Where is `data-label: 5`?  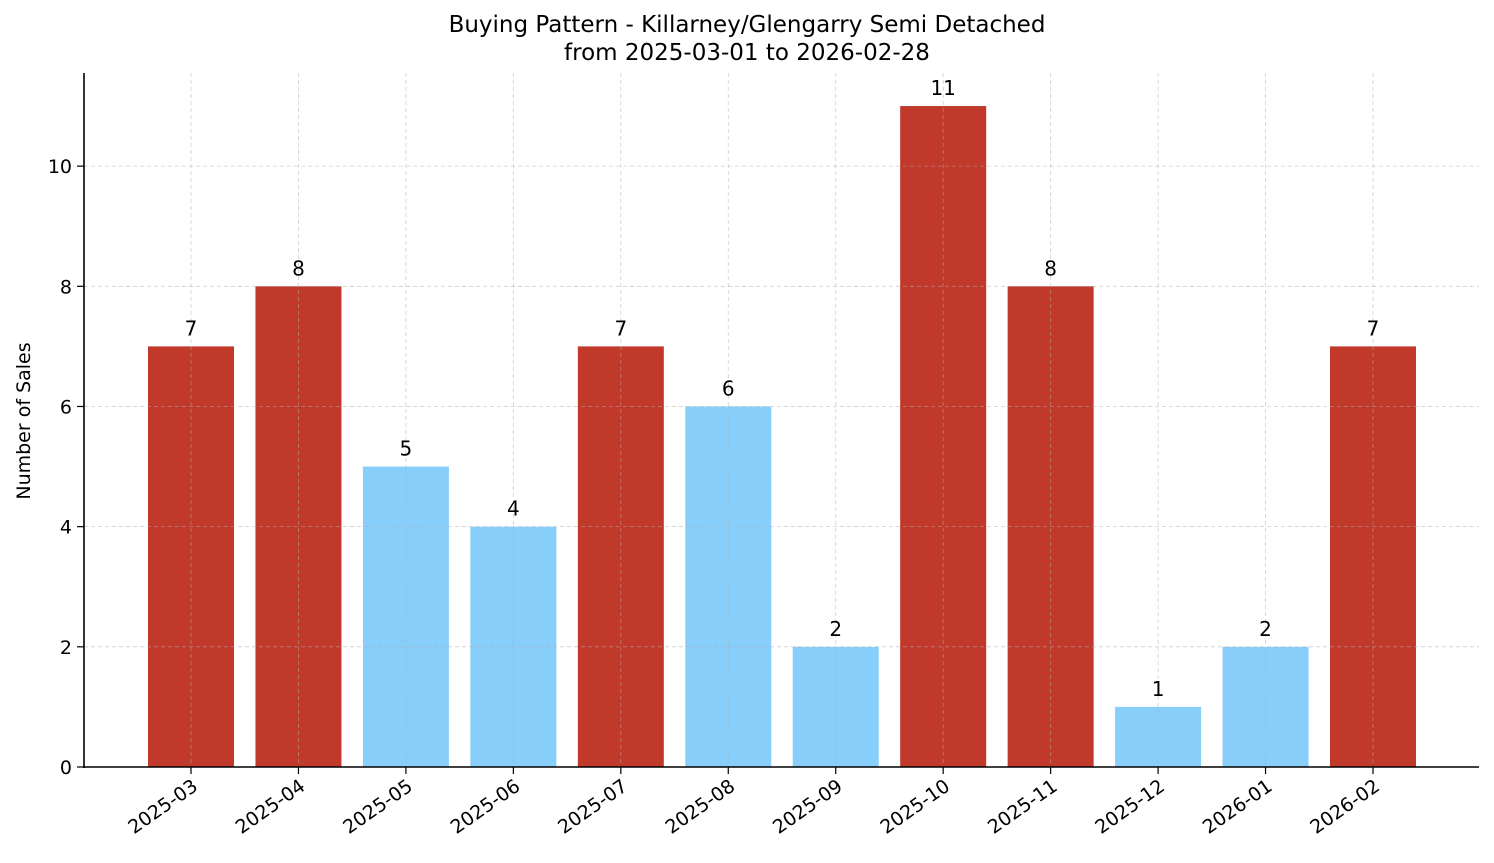
data-label: 5 is located at coordinates (406, 449).